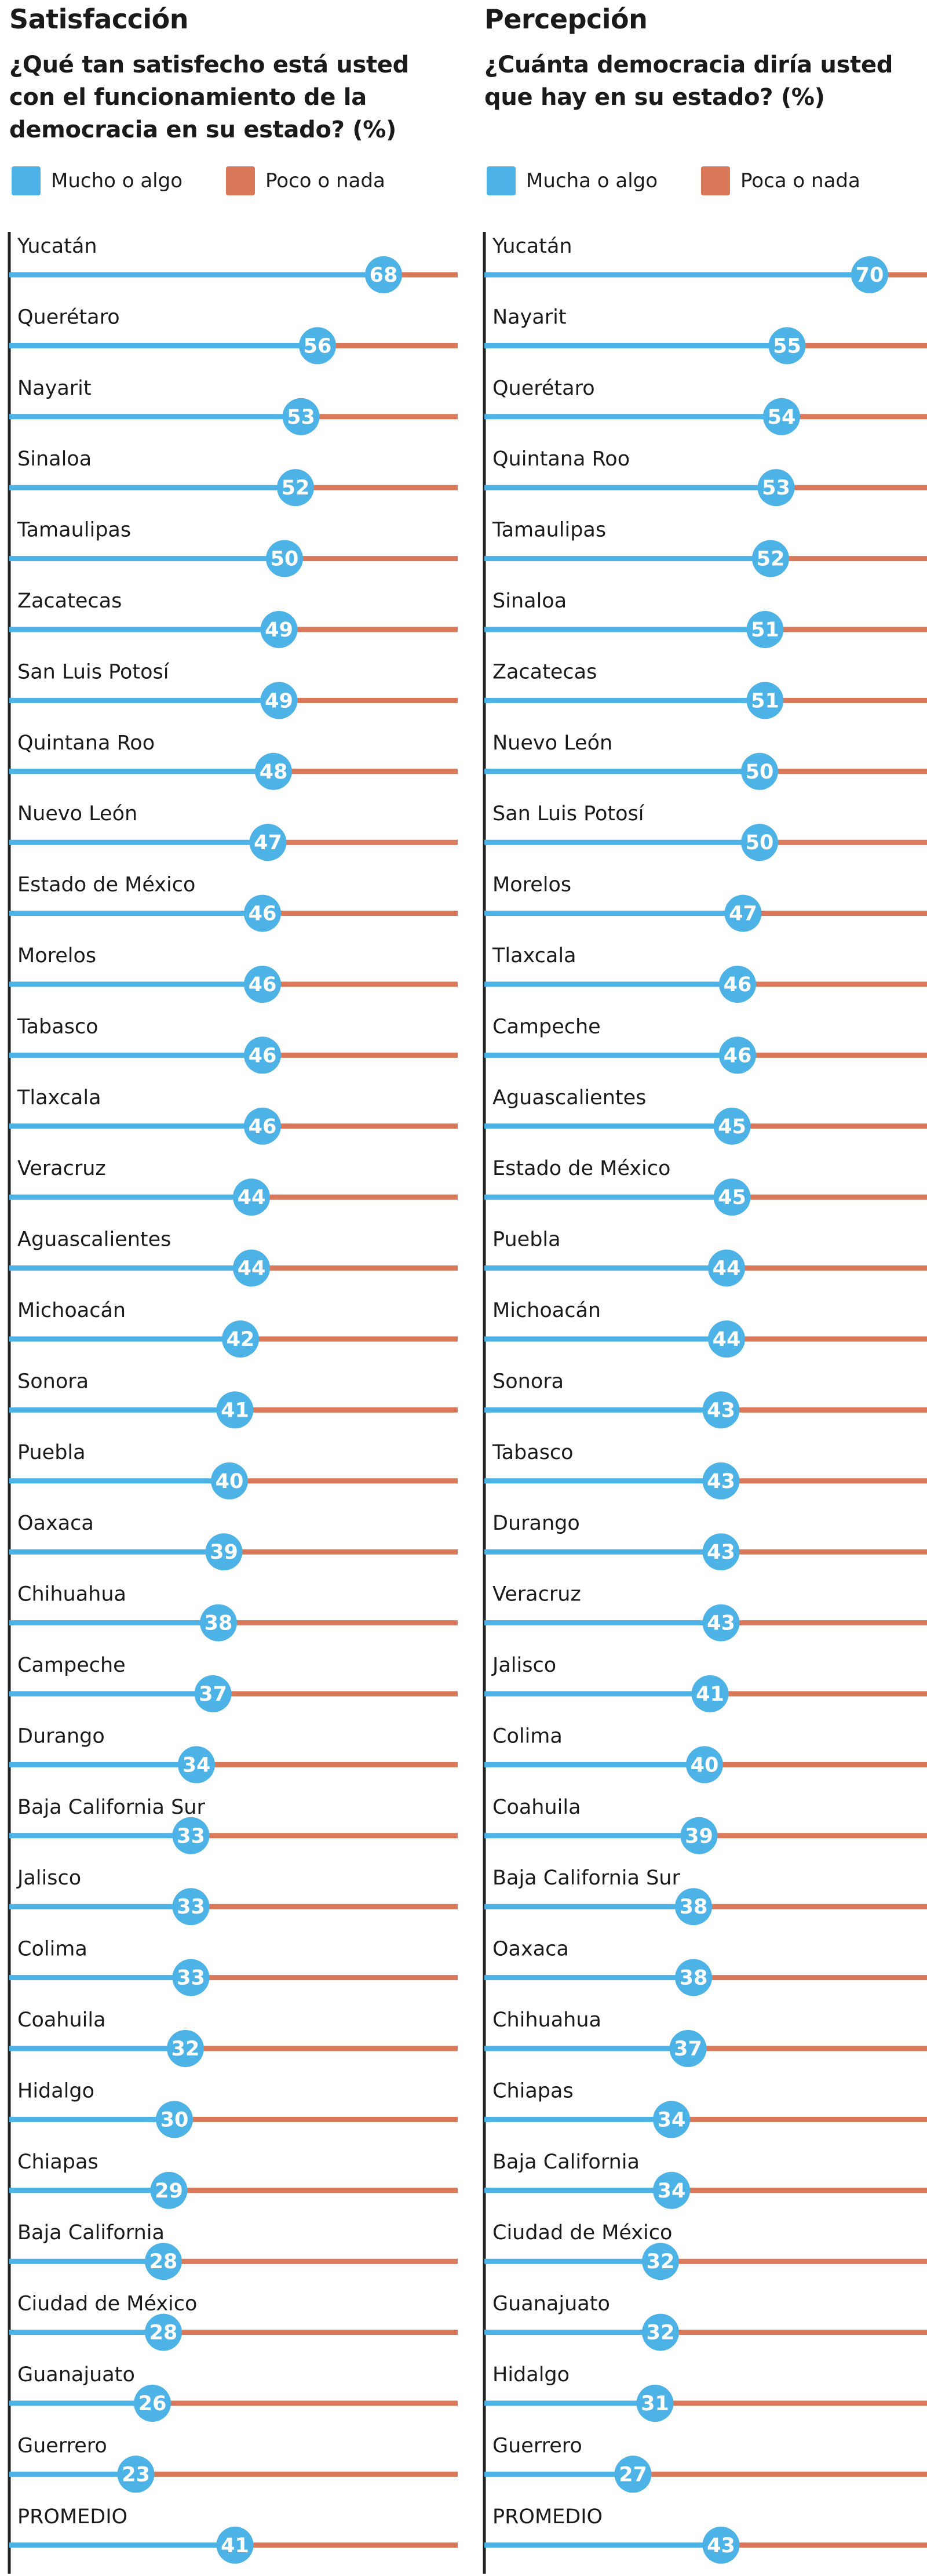 The width and height of the screenshot is (927, 2576). I want to click on state-label: Estado de México, so click(581, 1168).